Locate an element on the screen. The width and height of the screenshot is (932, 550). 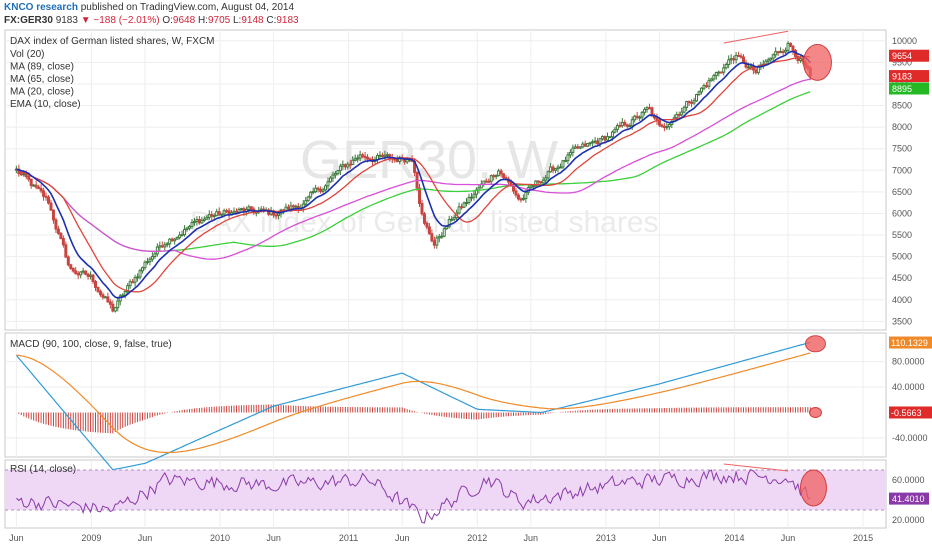
x-tick-label: 2012 is located at coordinates (477, 538).